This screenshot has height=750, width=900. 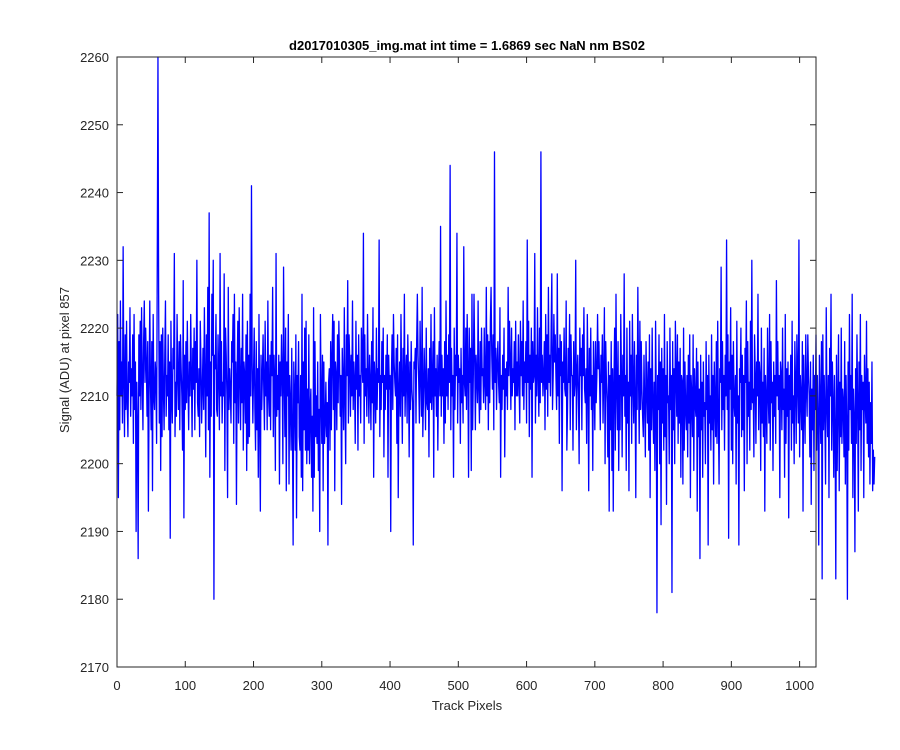 What do you see at coordinates (322, 685) in the screenshot?
I see `x-tick-label: 300` at bounding box center [322, 685].